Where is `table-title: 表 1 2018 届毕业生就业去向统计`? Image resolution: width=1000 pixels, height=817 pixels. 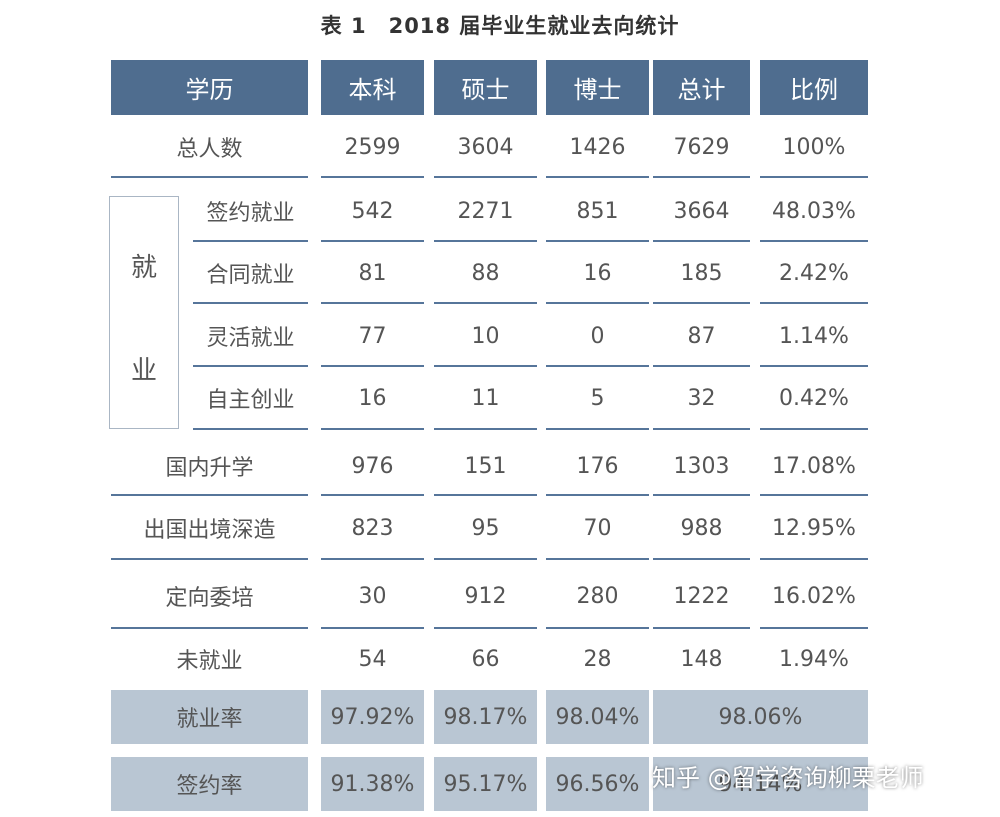
table-title: 表 1 2018 届毕业生就业去向统计 is located at coordinates (500, 26).